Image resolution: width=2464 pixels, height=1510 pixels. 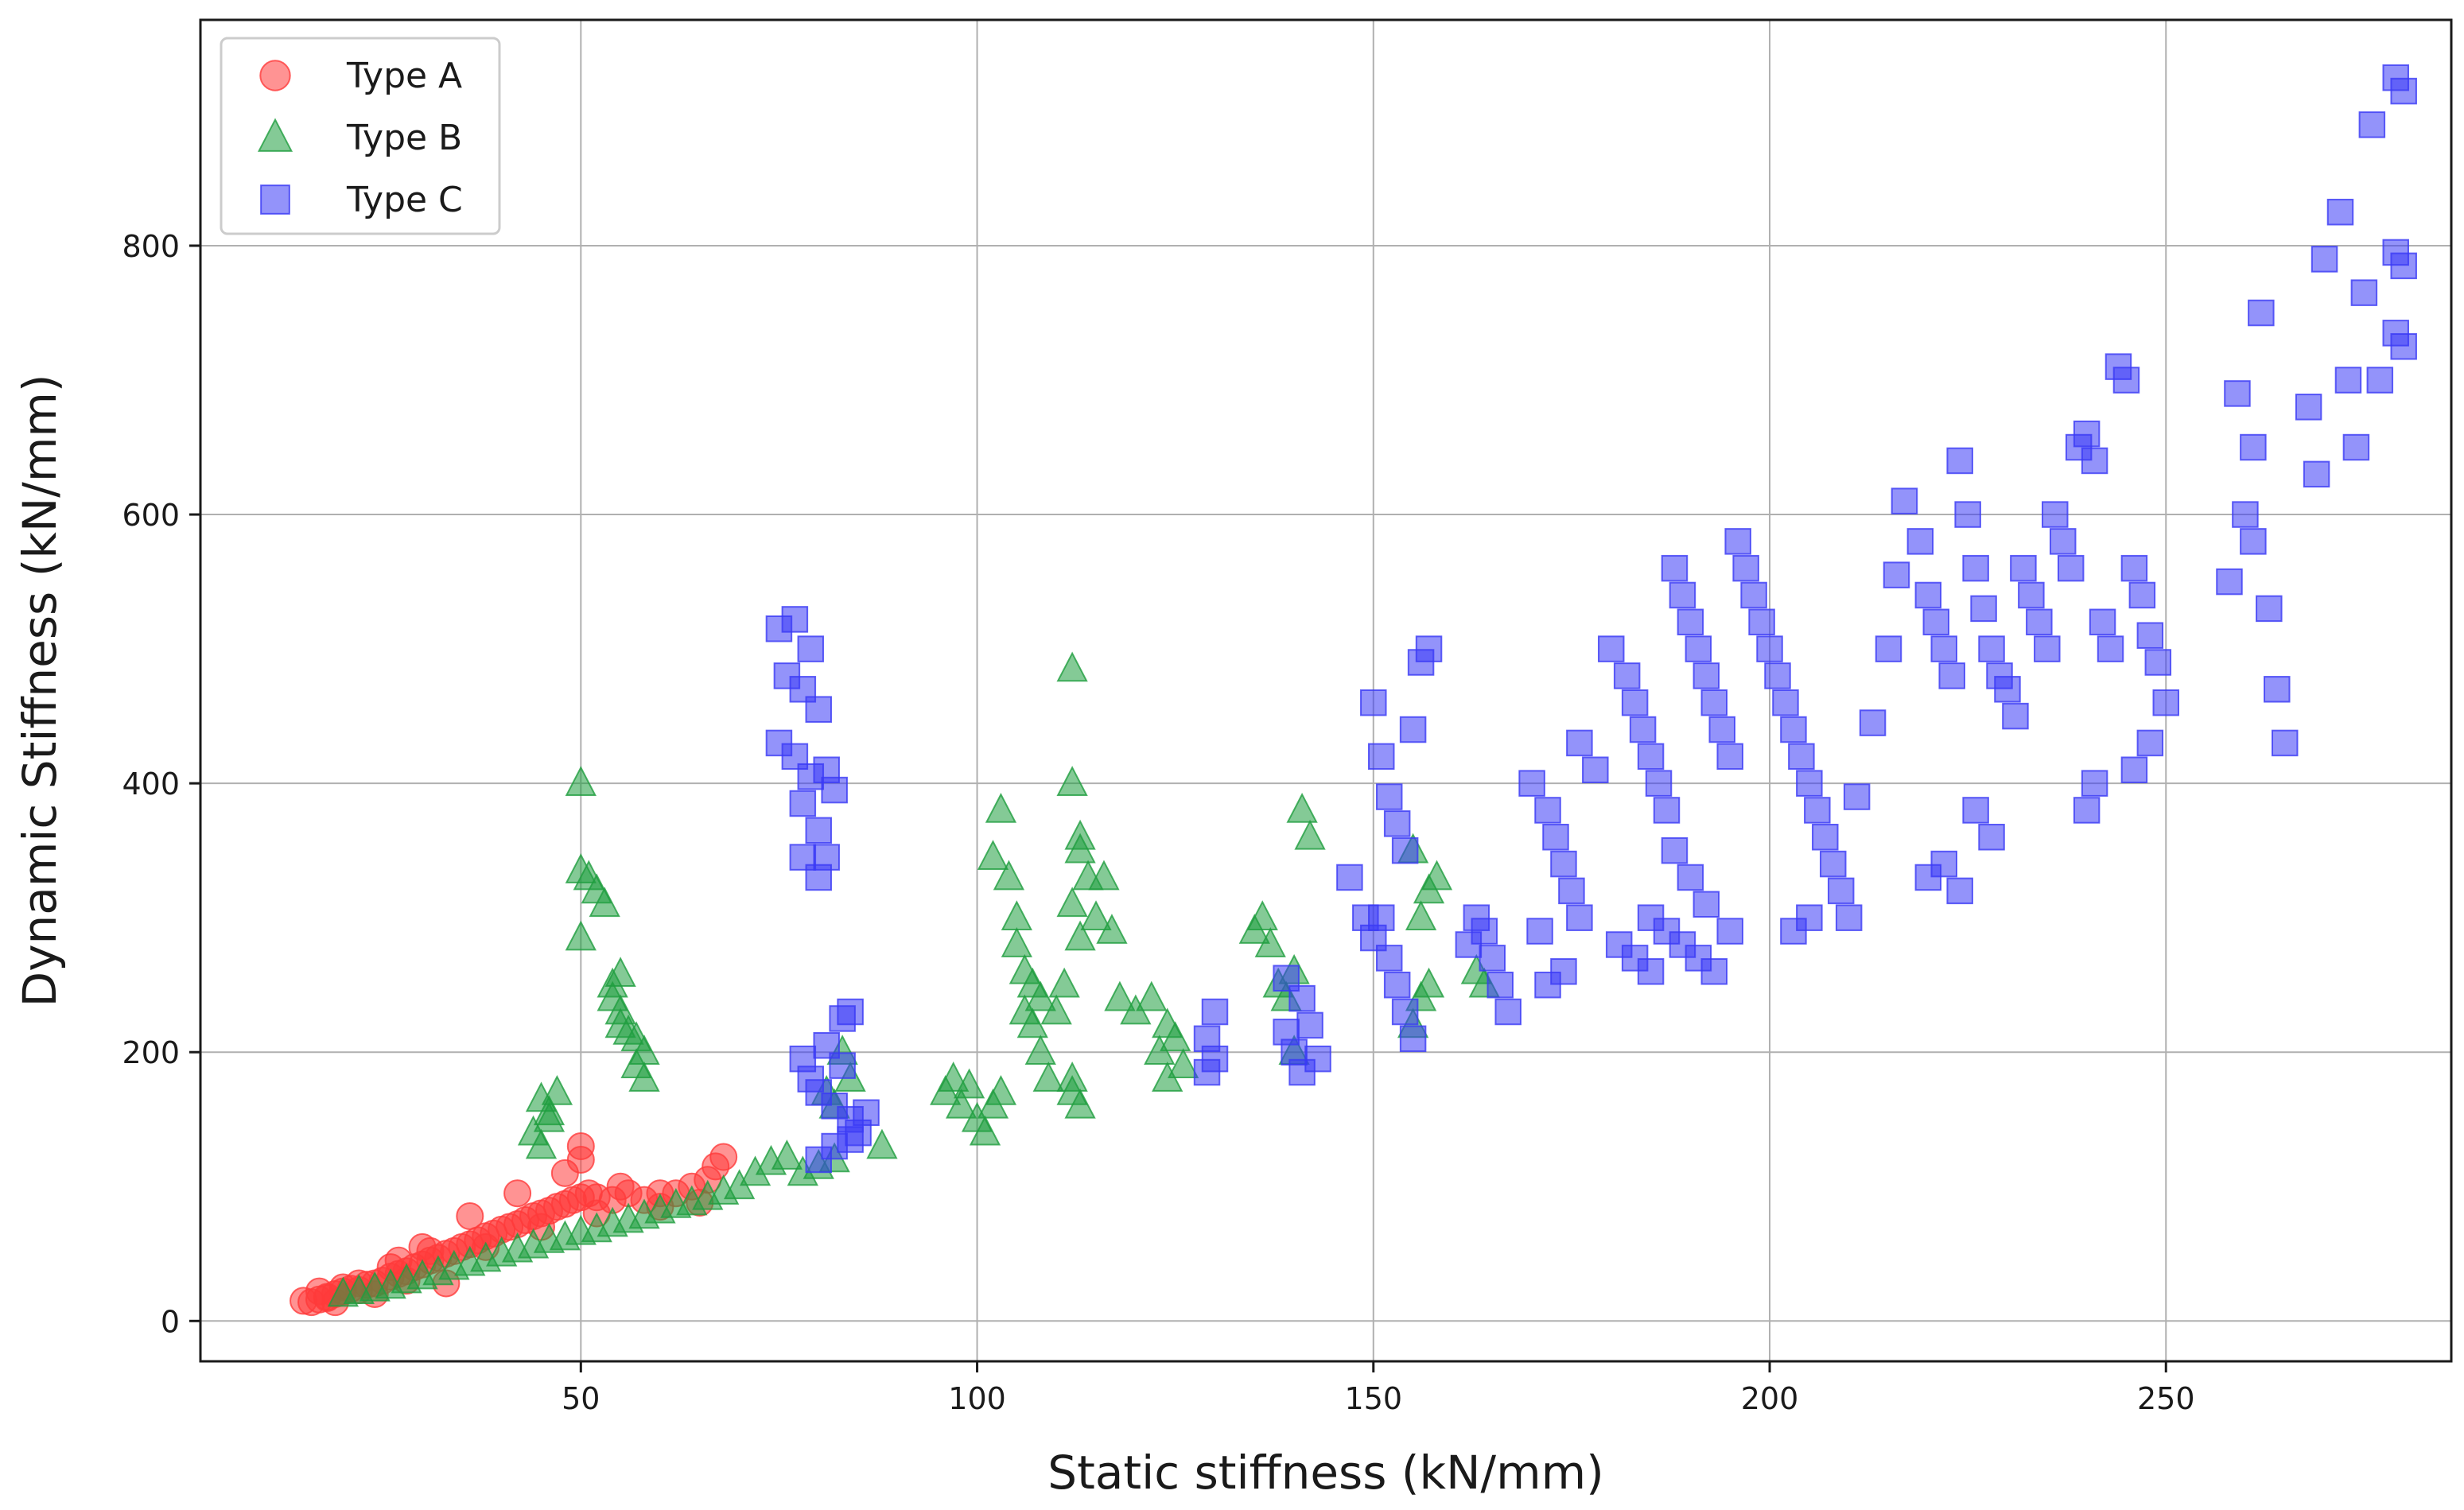 I want to click on legend-entry: Type B, so click(x=359, y=138).